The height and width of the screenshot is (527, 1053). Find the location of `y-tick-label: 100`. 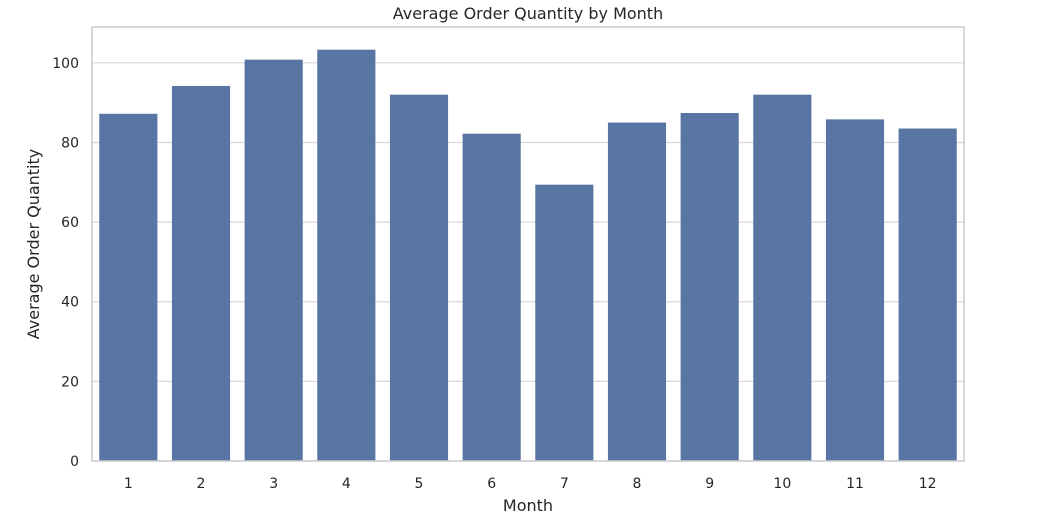

y-tick-label: 100 is located at coordinates (65, 64).